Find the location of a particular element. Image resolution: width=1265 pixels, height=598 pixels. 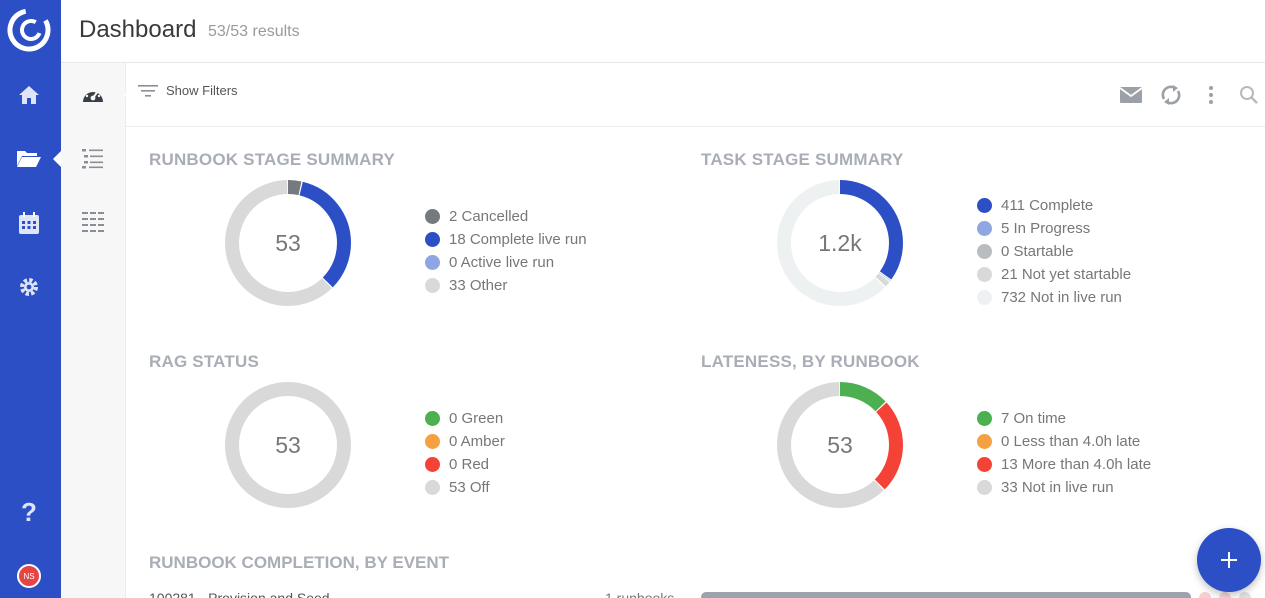

legend-item: 33 Other is located at coordinates (506, 285).